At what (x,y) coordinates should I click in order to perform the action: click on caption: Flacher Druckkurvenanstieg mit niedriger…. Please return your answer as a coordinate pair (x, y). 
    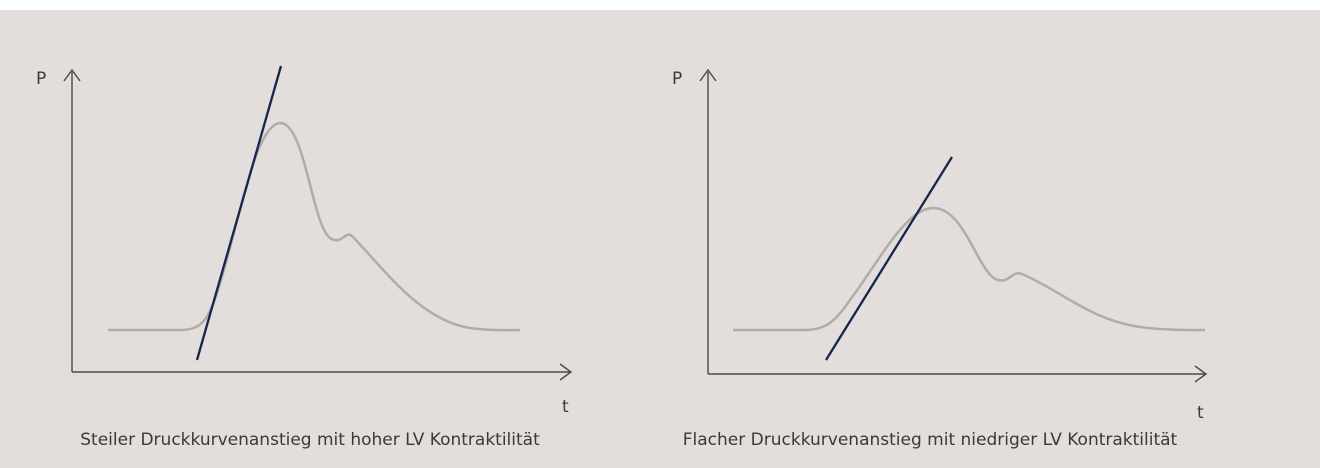
    Looking at the image, I should click on (930, 440).